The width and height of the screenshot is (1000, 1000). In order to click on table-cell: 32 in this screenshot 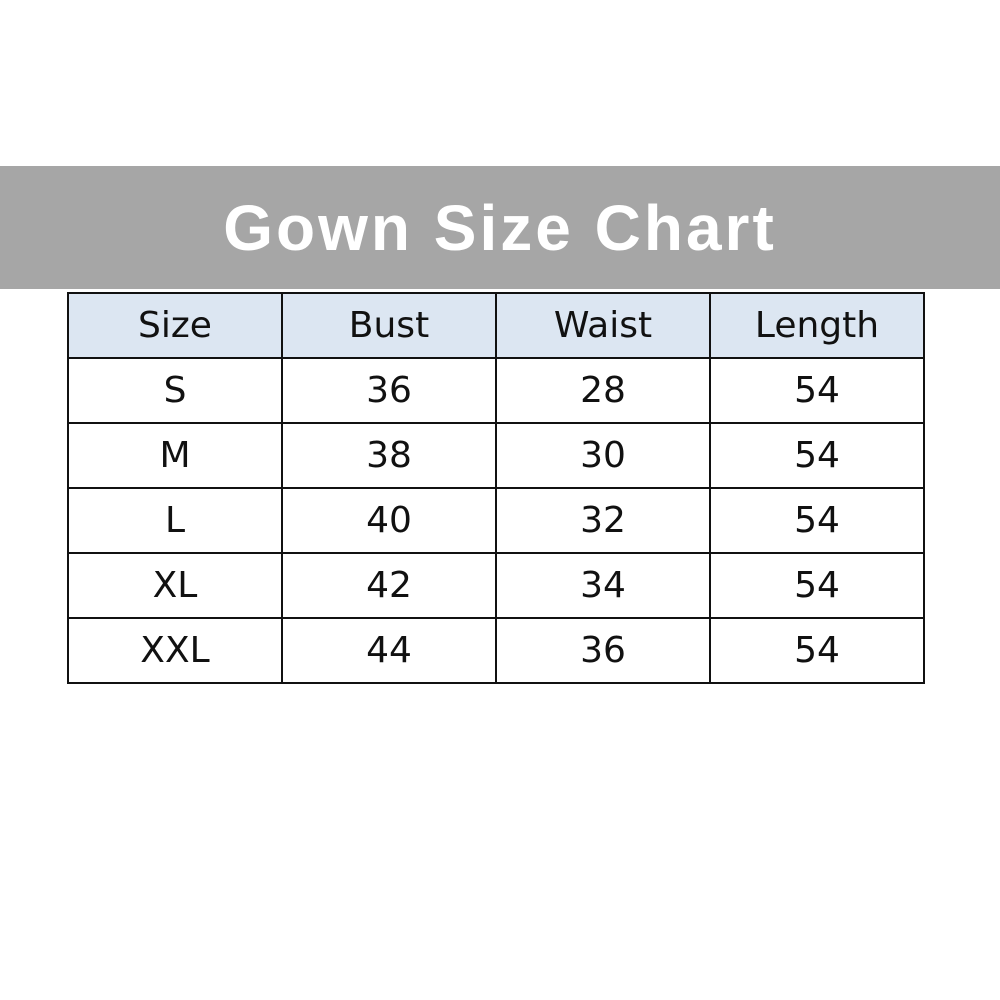, I will do `click(603, 520)`.